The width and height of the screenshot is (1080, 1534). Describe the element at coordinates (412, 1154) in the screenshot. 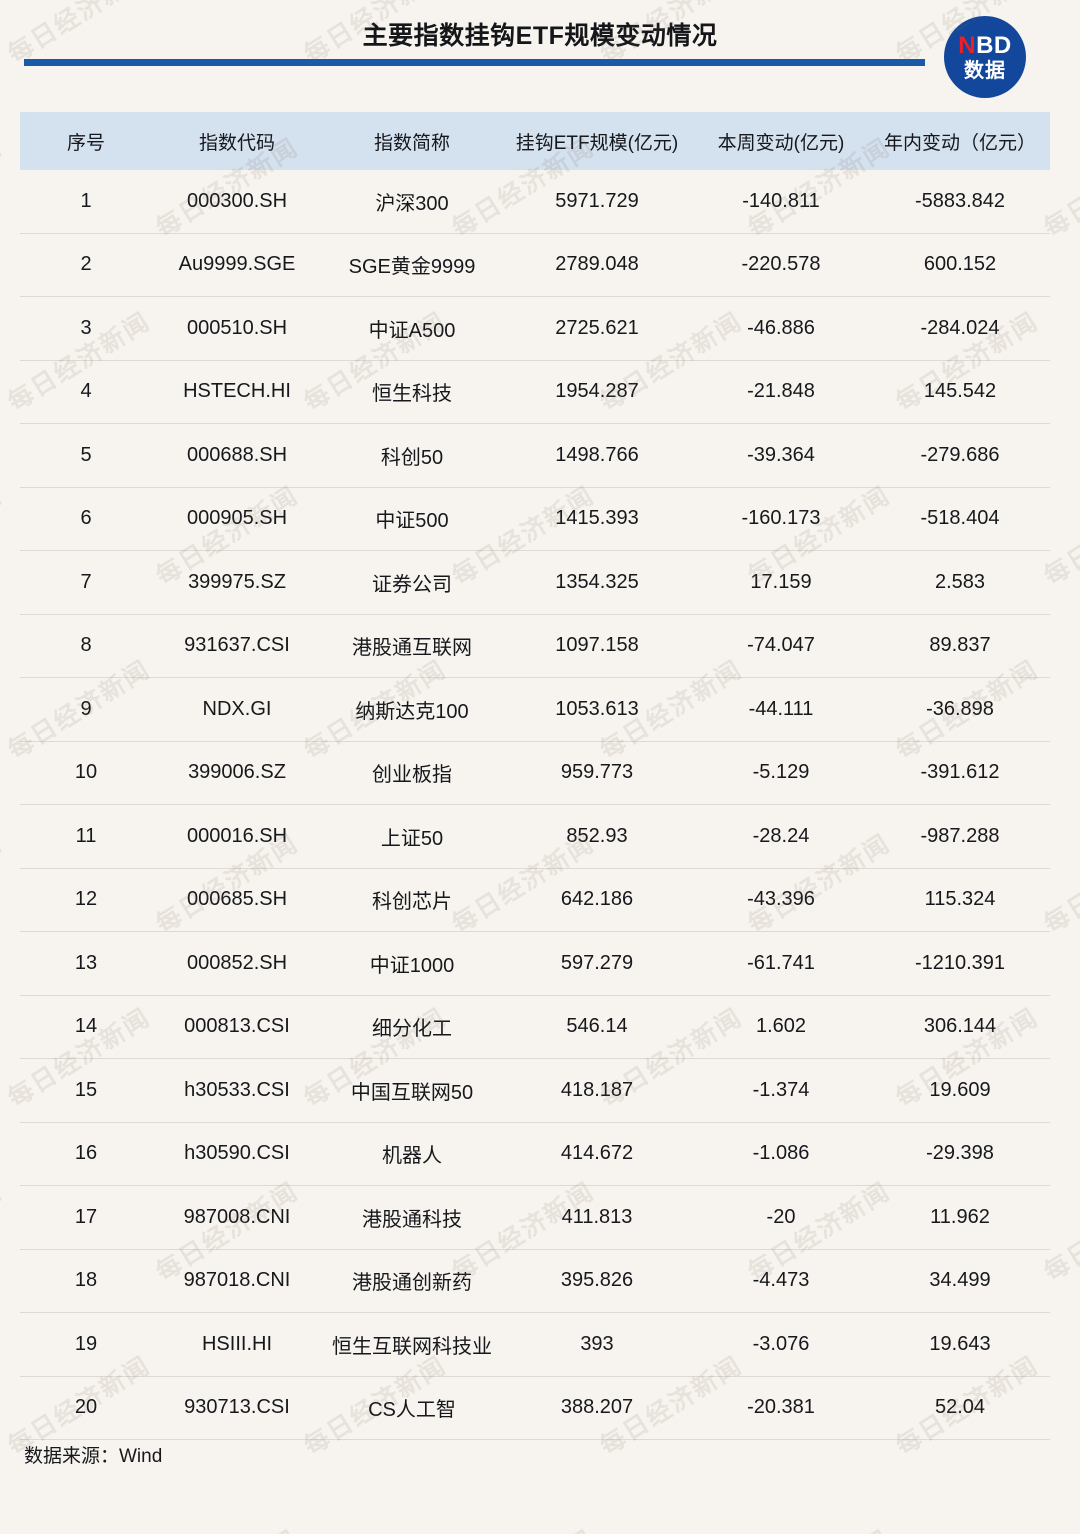

I see `cell-name: 机器人` at that location.